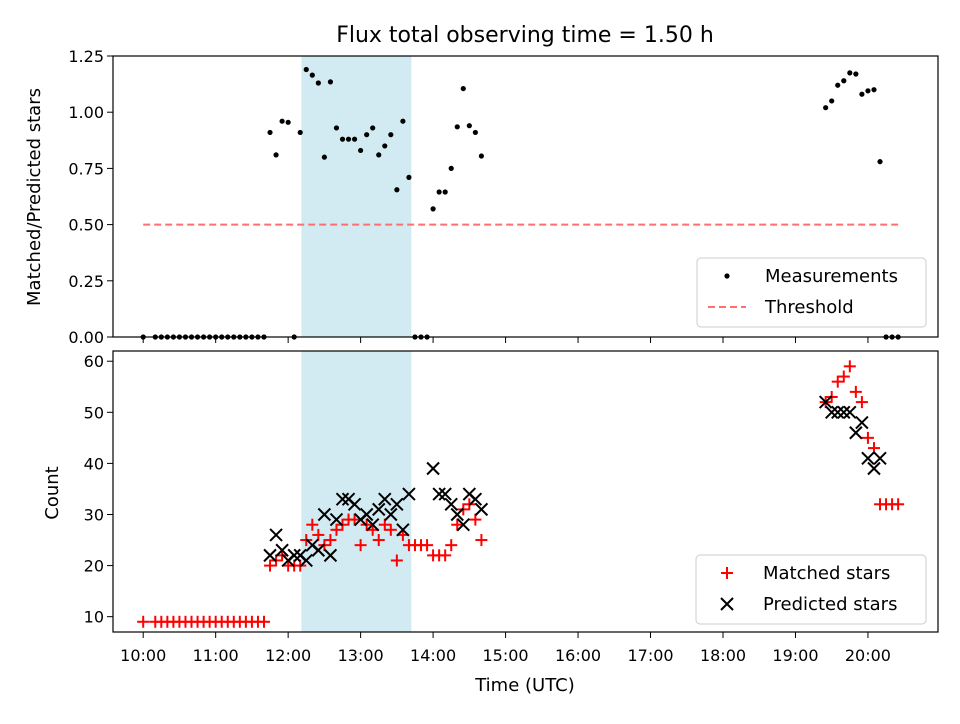 The width and height of the screenshot is (960, 724). What do you see at coordinates (143, 655) in the screenshot?
I see `x-tick-label: 10:00` at bounding box center [143, 655].